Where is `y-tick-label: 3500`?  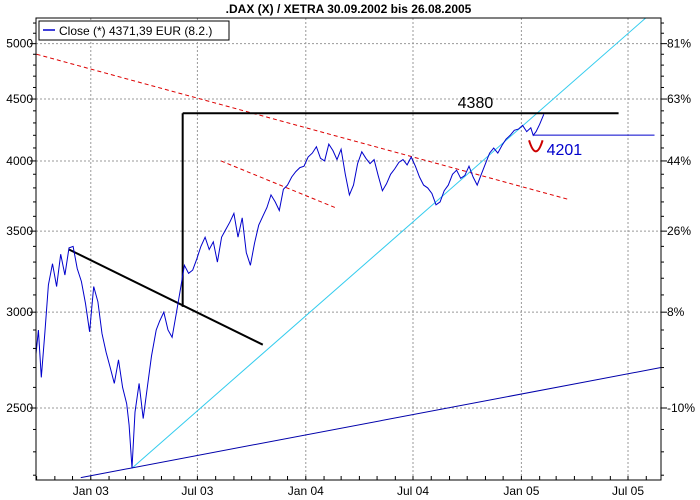 y-tick-label: 3500 is located at coordinates (19, 231).